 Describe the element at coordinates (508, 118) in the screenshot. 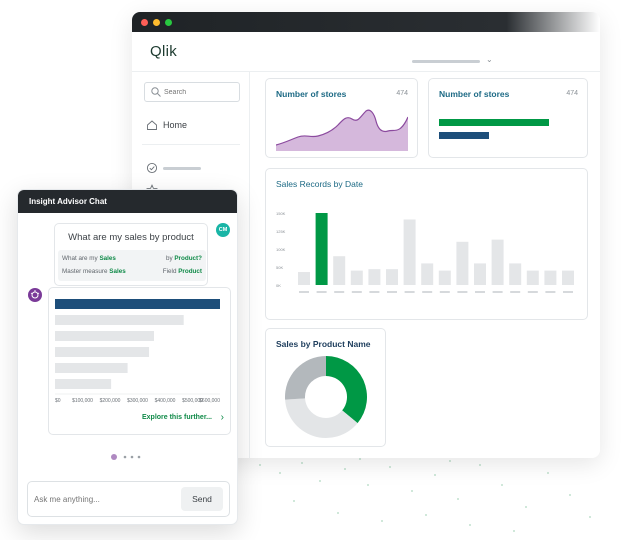

I see `kpi-card-stores-bars: Number of stores 474` at that location.